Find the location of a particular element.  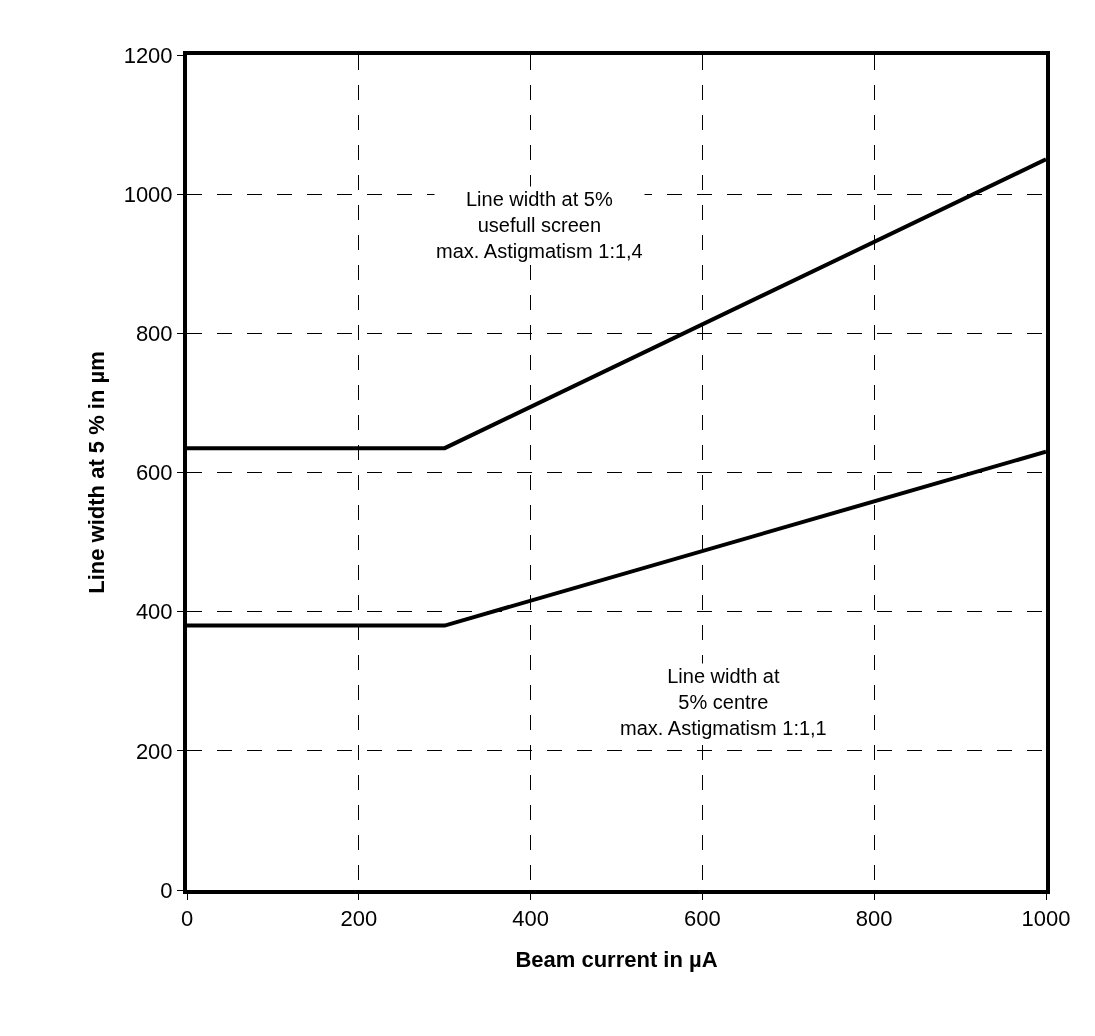

x-tick-label: 1000 is located at coordinates (1046, 919).